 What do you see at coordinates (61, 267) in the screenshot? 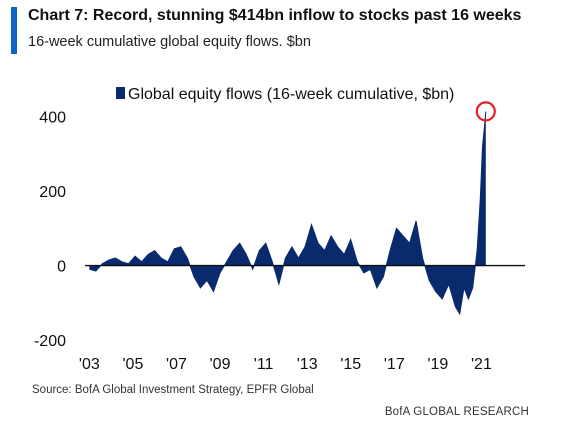
I see `y-tick-label: 0` at bounding box center [61, 267].